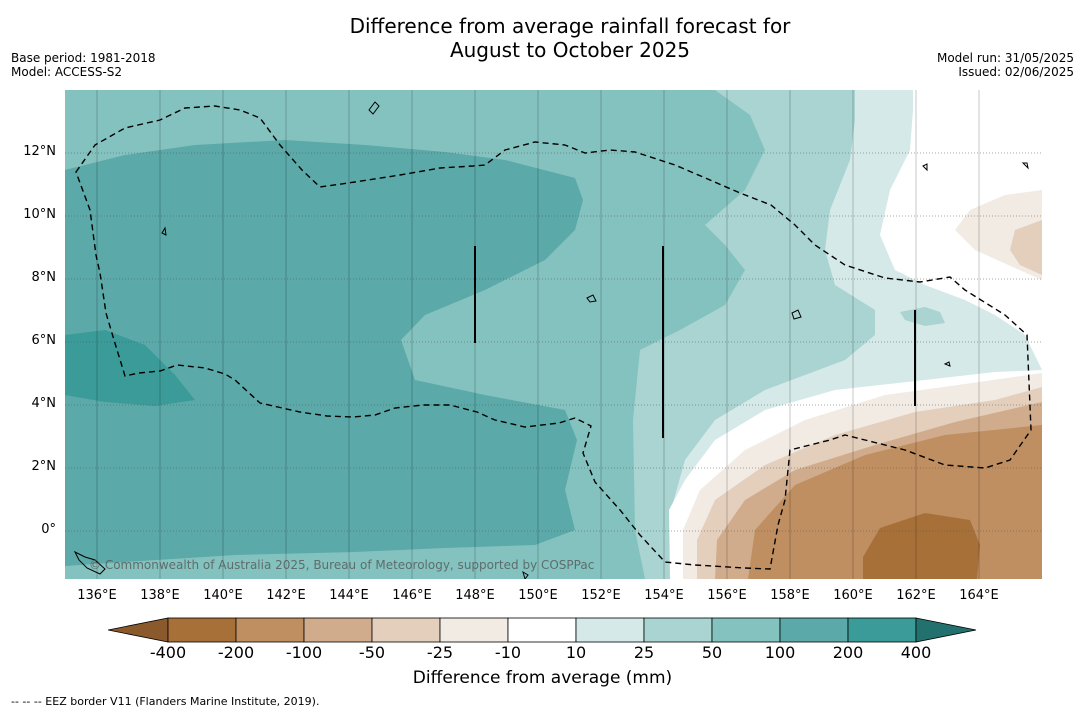 This screenshot has height=713, width=1085. I want to click on lon-label: 140°E, so click(223, 595).